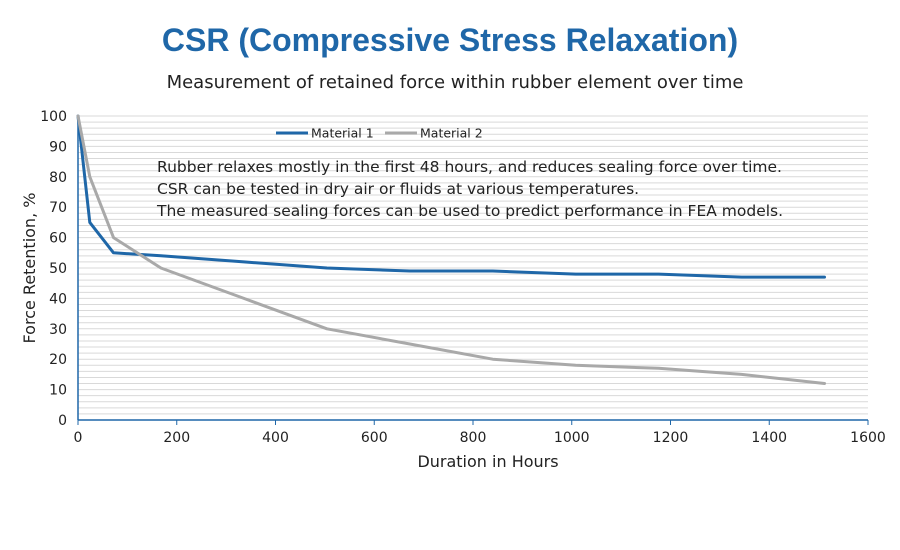 This screenshot has width=900, height=550. What do you see at coordinates (487, 461) in the screenshot?
I see `x-axis-label: Duration in Hours` at bounding box center [487, 461].